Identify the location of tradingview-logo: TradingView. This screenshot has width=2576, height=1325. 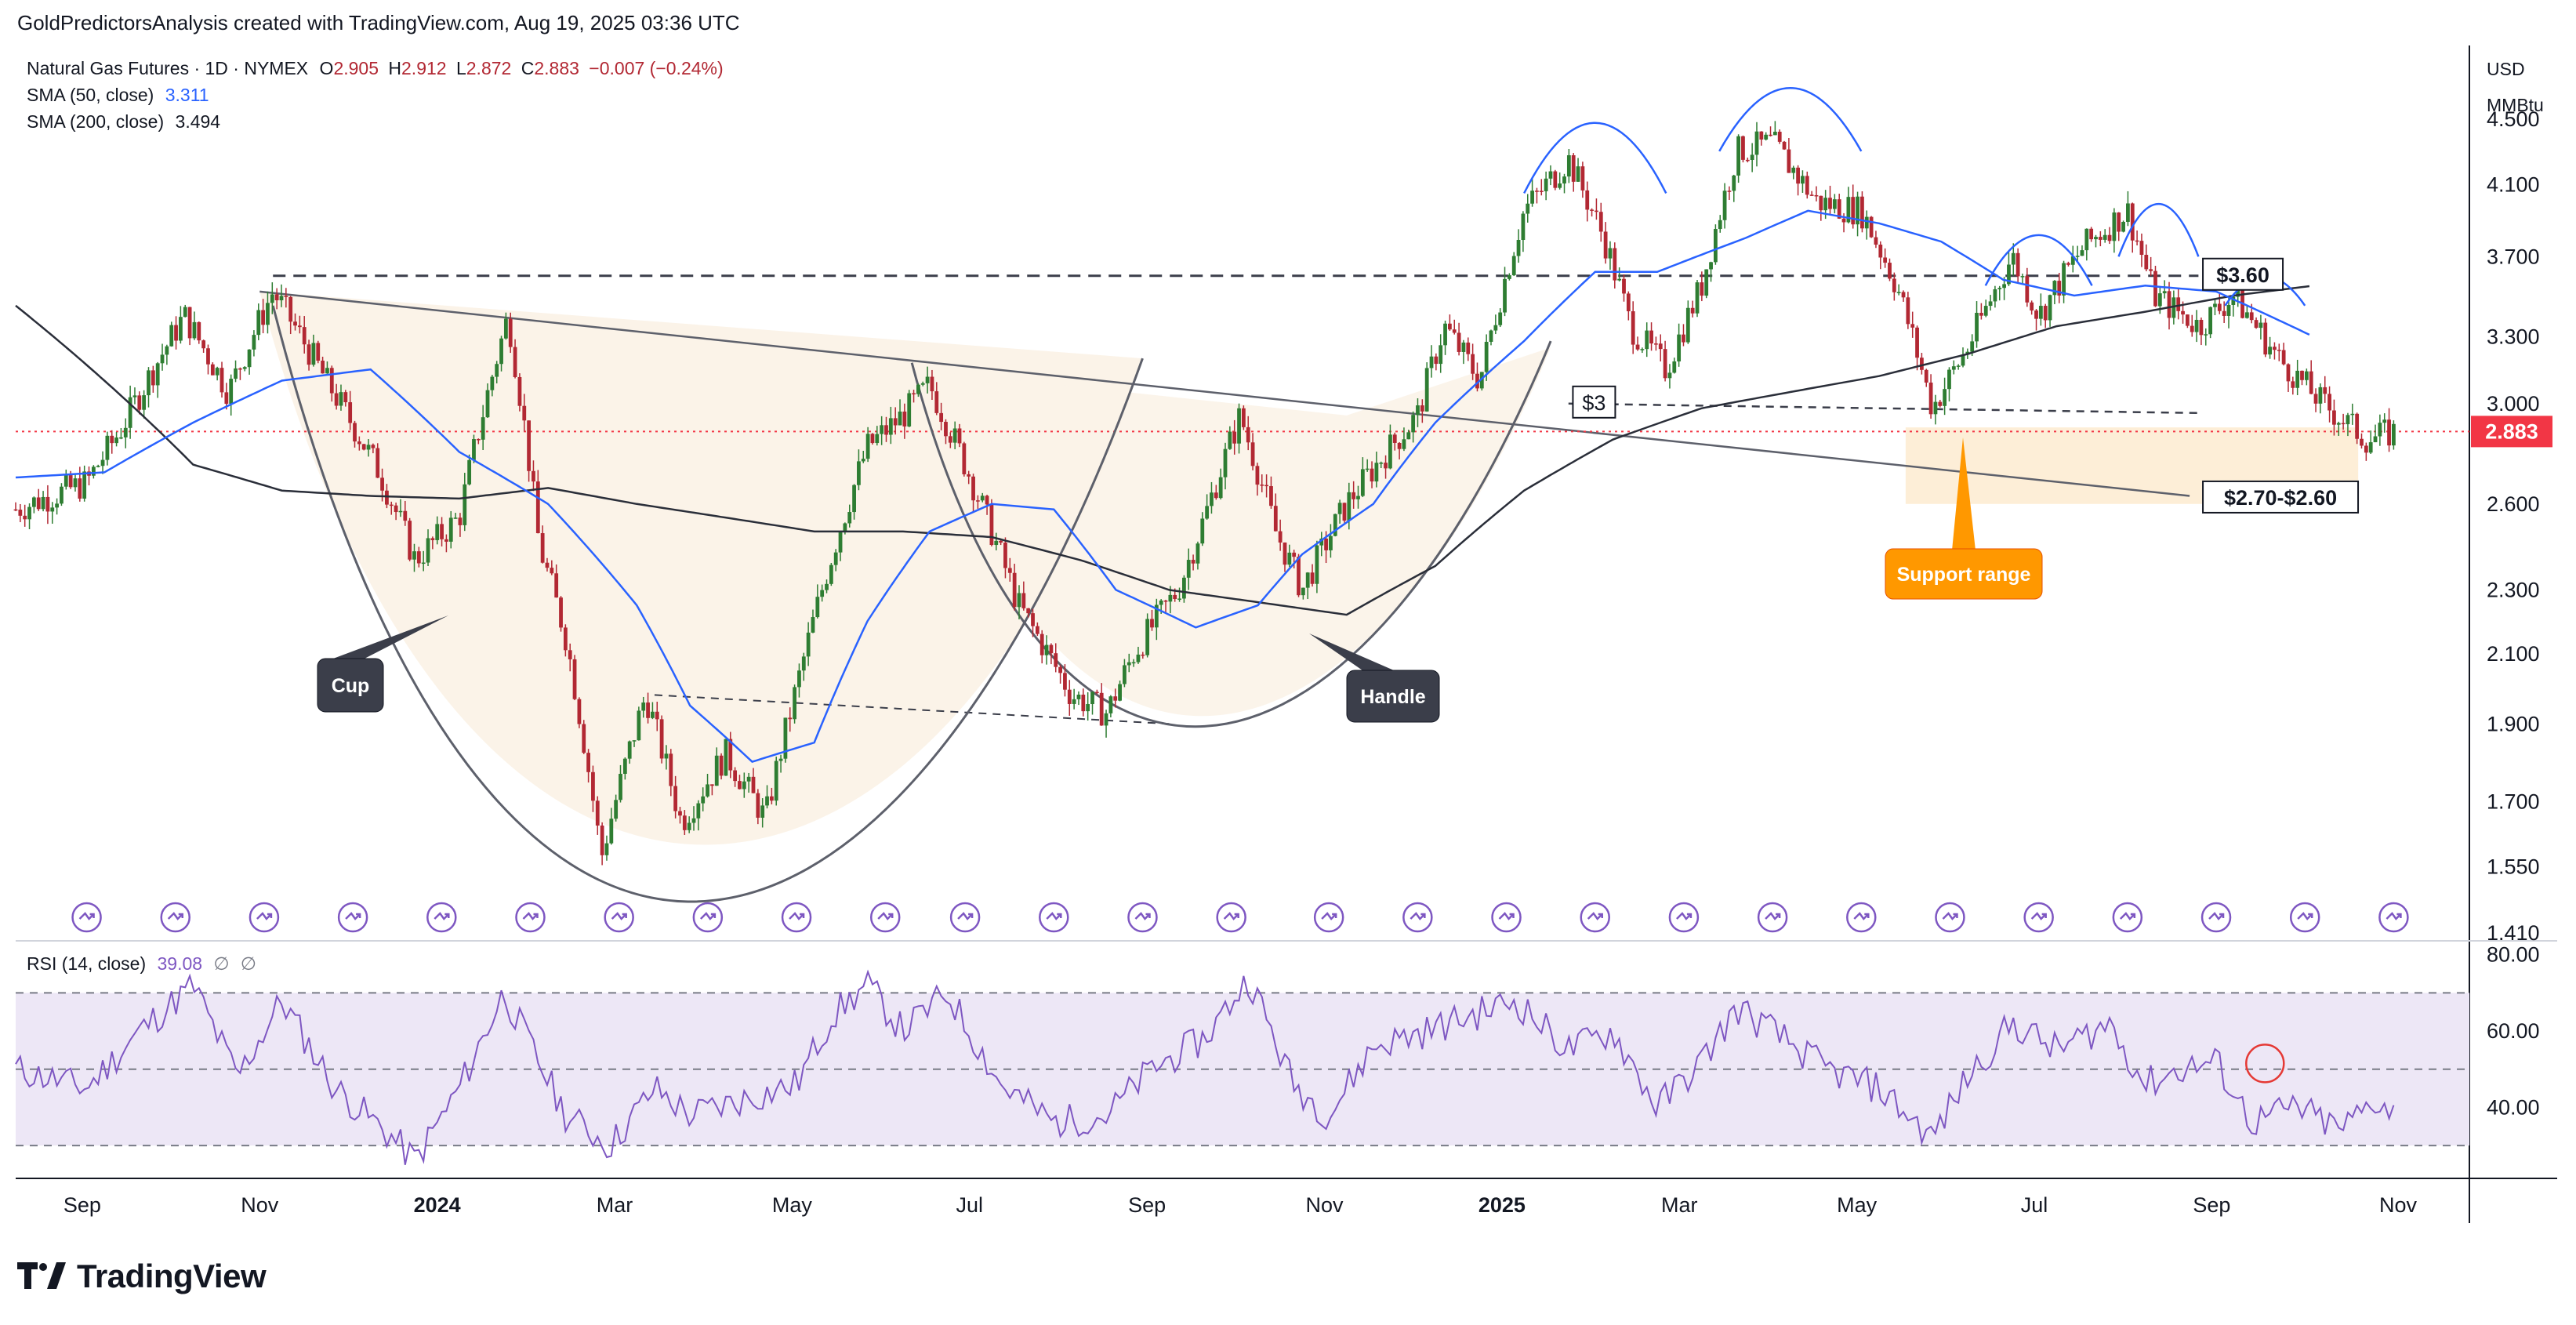
(142, 1276).